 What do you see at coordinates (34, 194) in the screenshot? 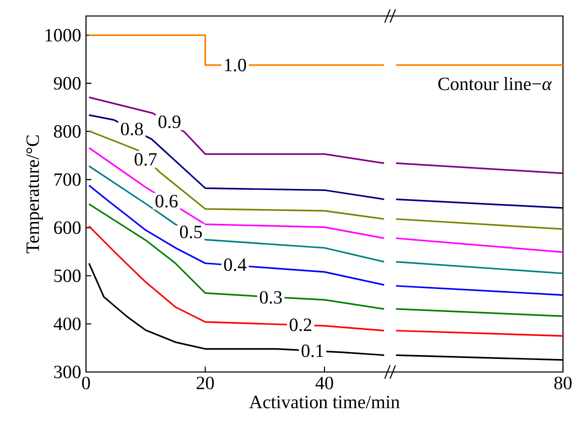
I see `y-axis-title: Temperature/°C` at bounding box center [34, 194].